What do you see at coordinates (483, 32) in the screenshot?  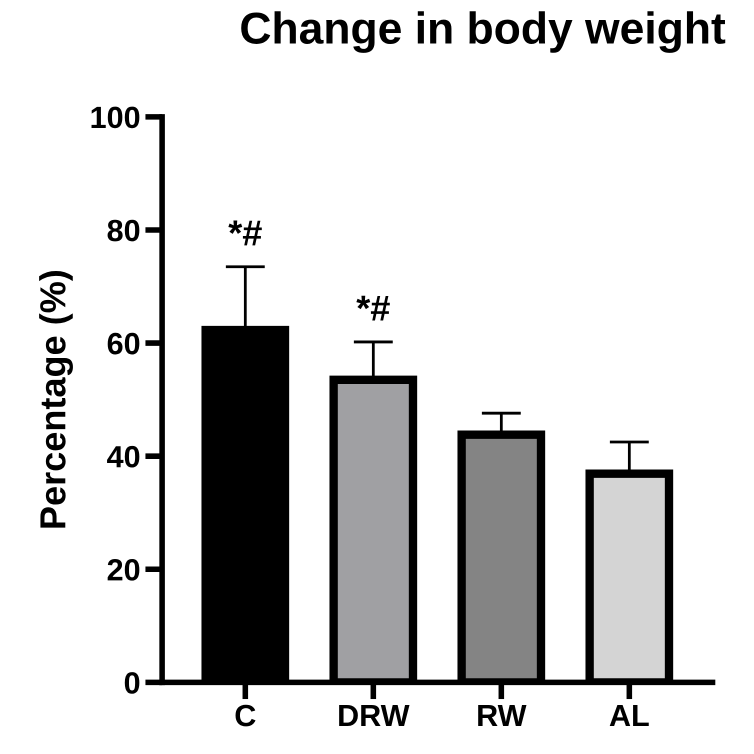 I see `chart-title: Change in body weight` at bounding box center [483, 32].